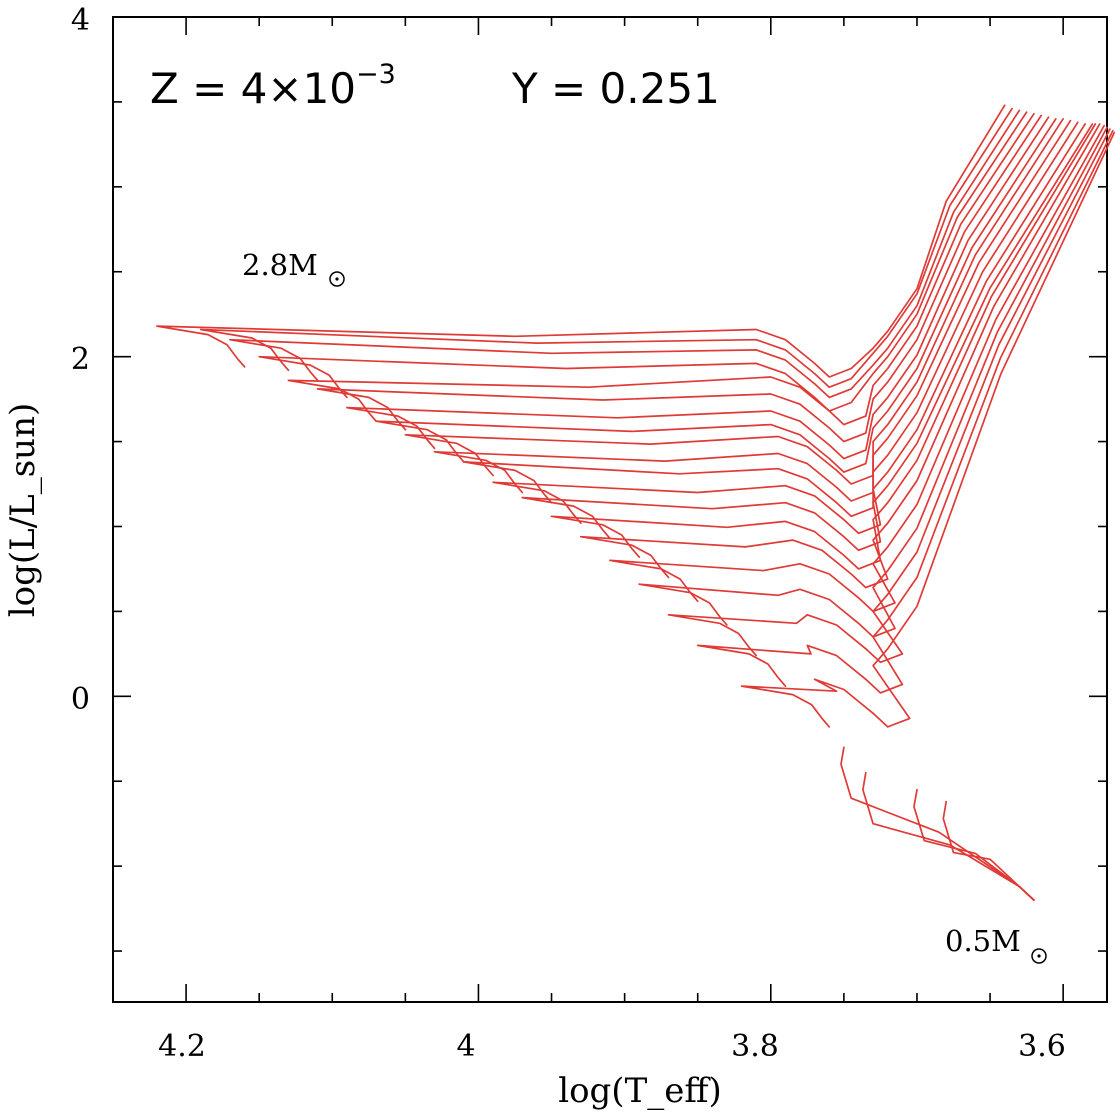 This screenshot has height=1116, width=1115. Describe the element at coordinates (612, 1046) in the screenshot. I see `x-tick-labels: 4.2 4 3.8 3.6` at that location.